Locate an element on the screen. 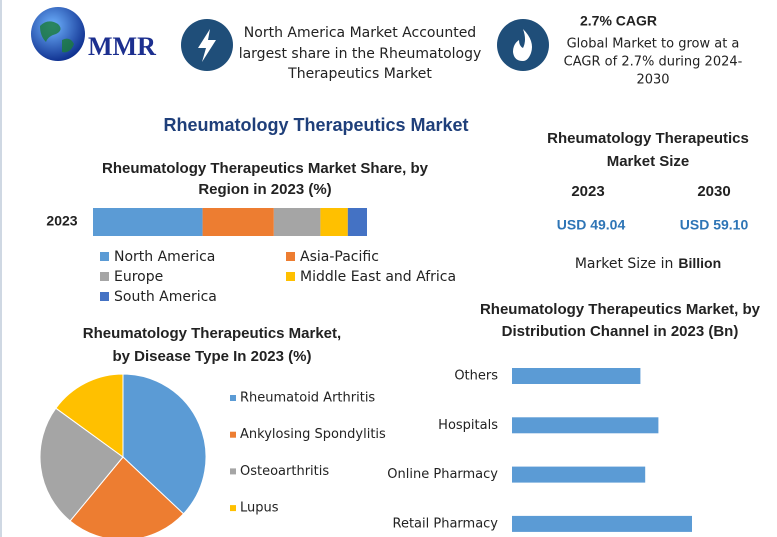 The height and width of the screenshot is (537, 777). logo-globe is located at coordinates (58, 34).